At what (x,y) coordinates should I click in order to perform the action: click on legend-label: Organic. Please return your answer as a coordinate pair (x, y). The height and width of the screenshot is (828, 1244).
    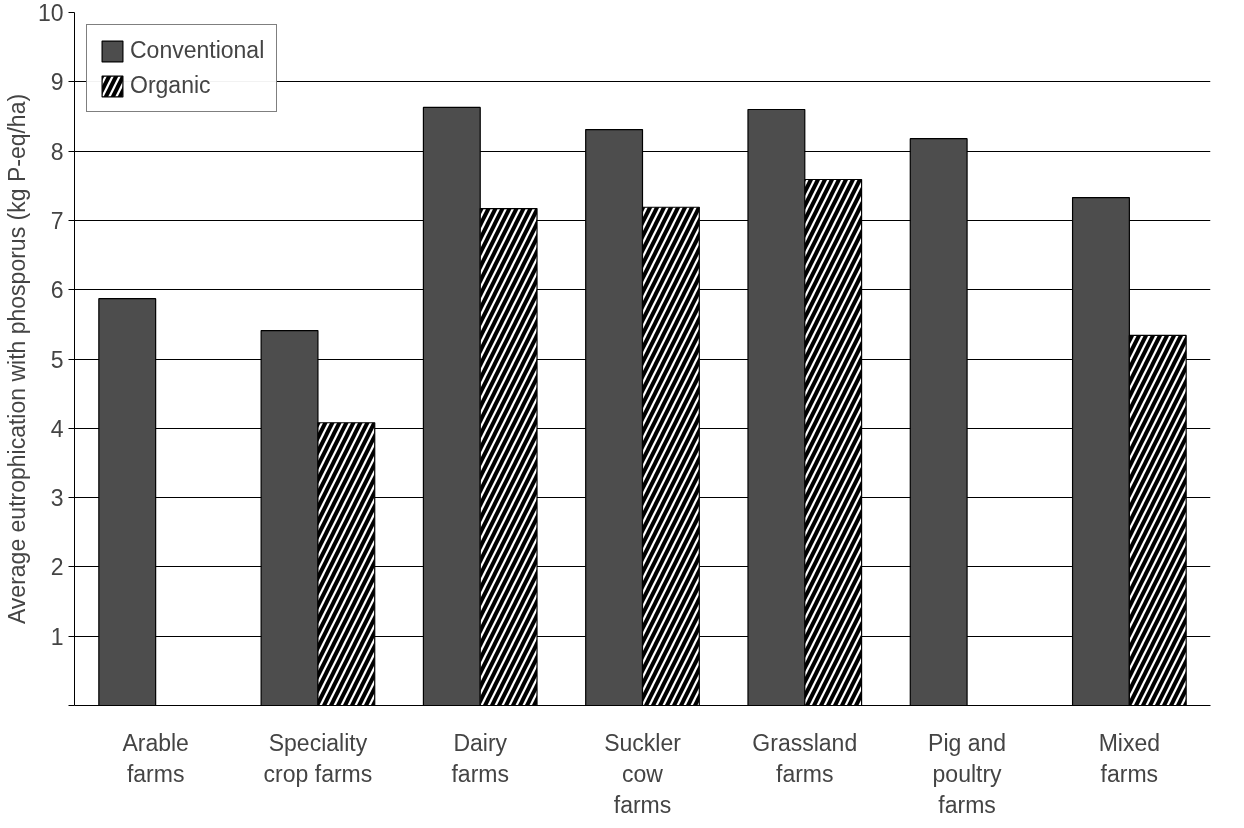
    Looking at the image, I should click on (170, 85).